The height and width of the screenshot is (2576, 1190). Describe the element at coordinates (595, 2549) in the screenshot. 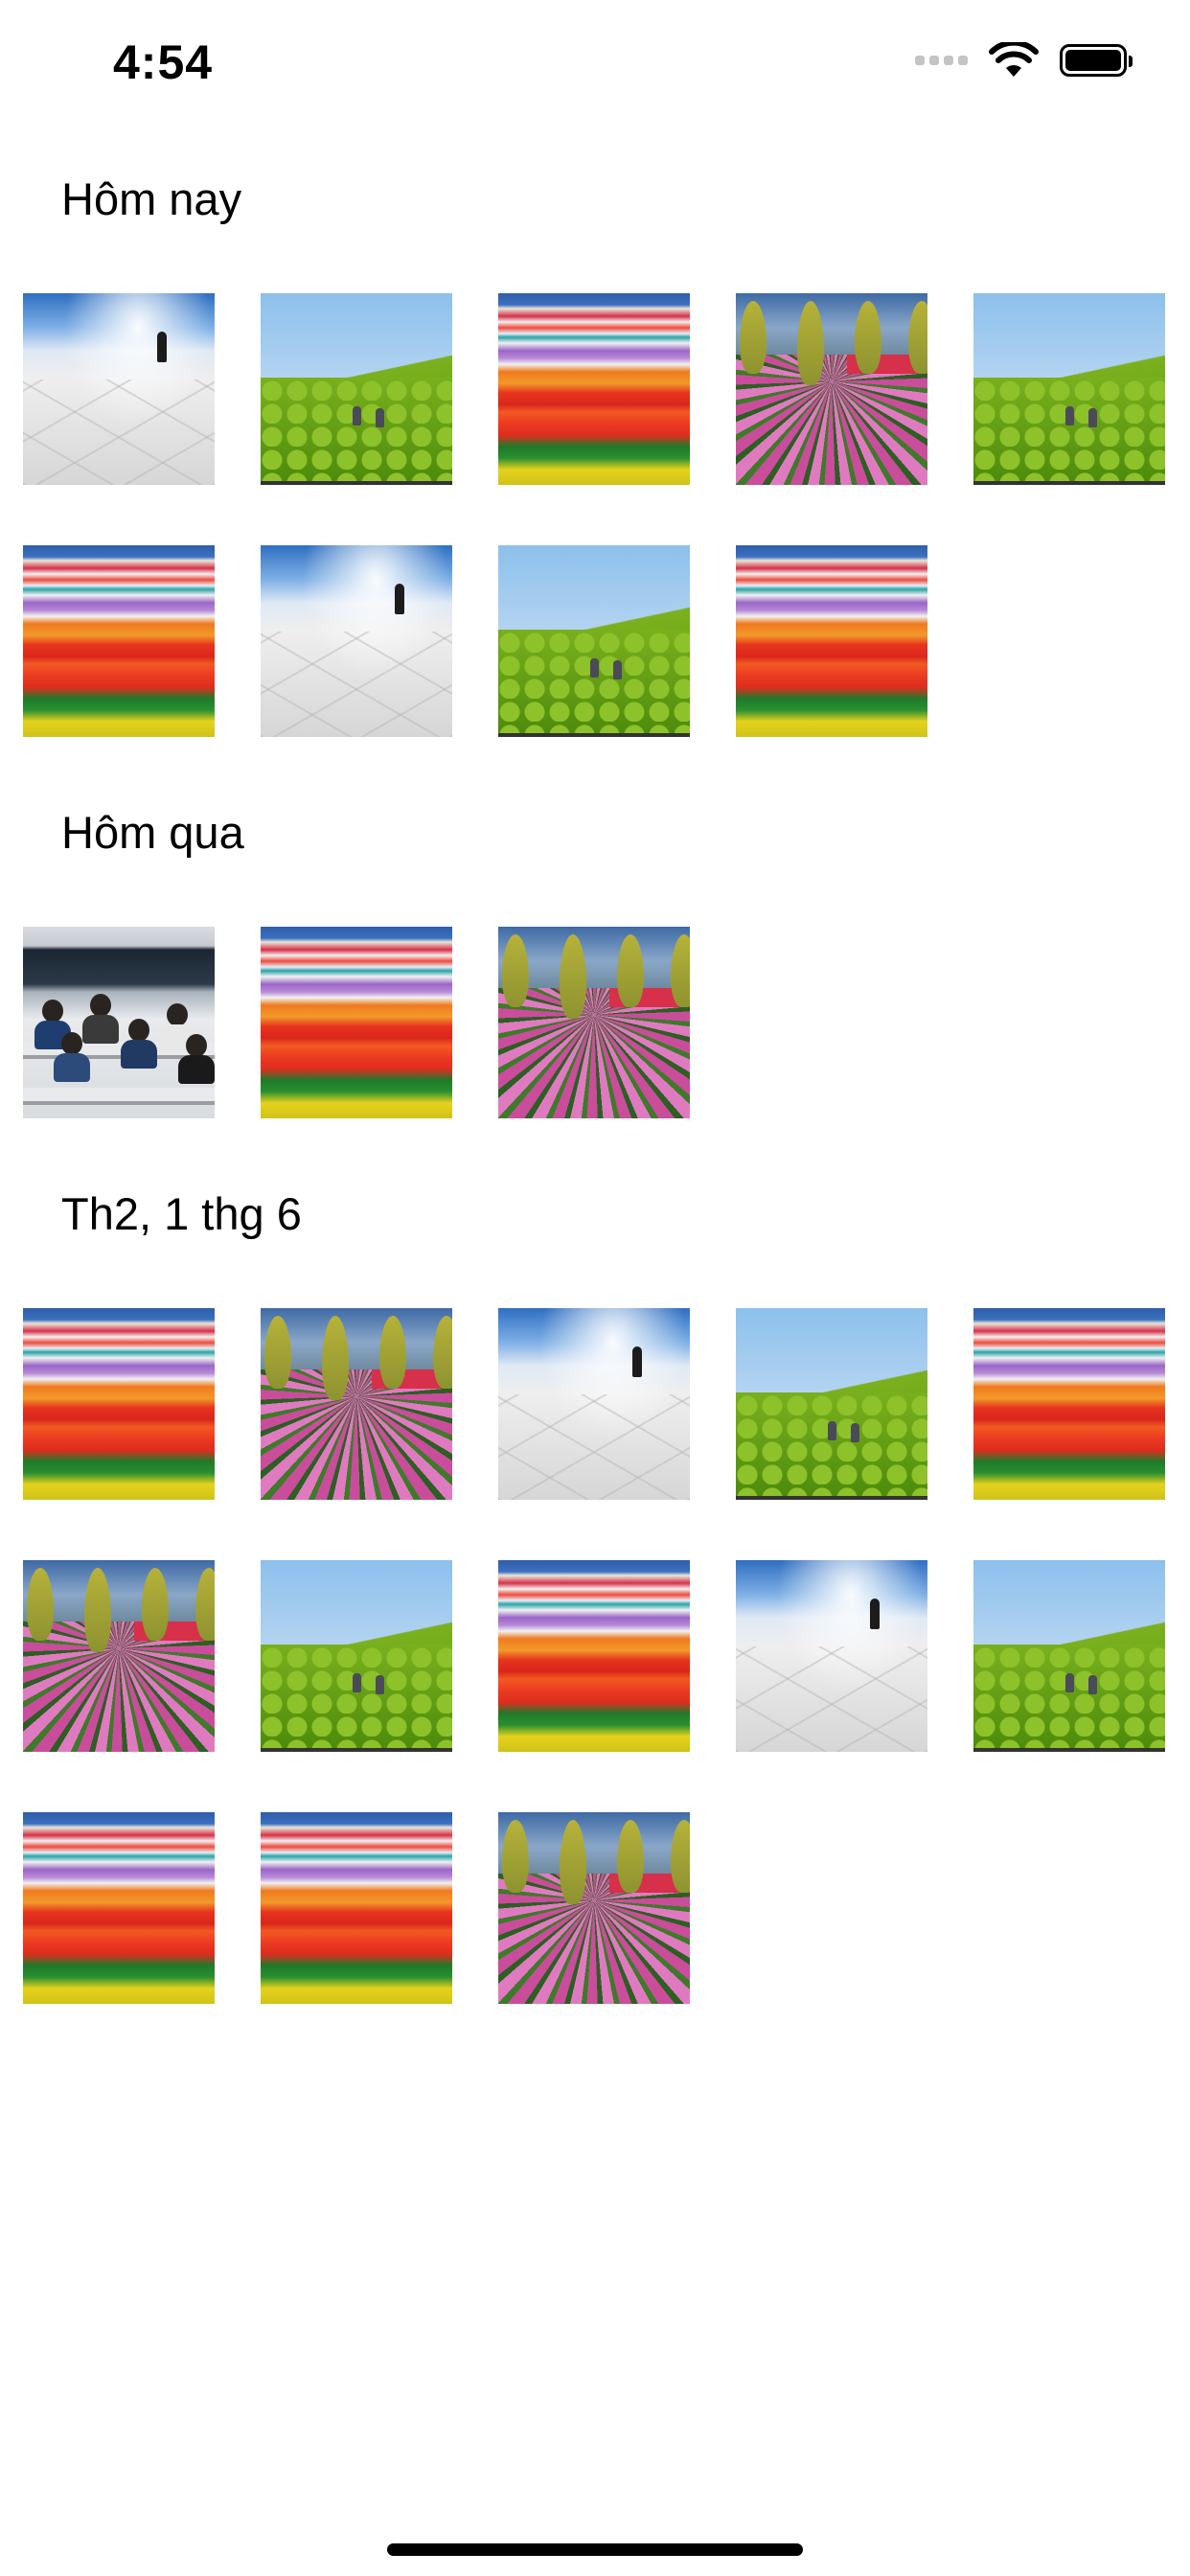

I see `home-indicator` at that location.